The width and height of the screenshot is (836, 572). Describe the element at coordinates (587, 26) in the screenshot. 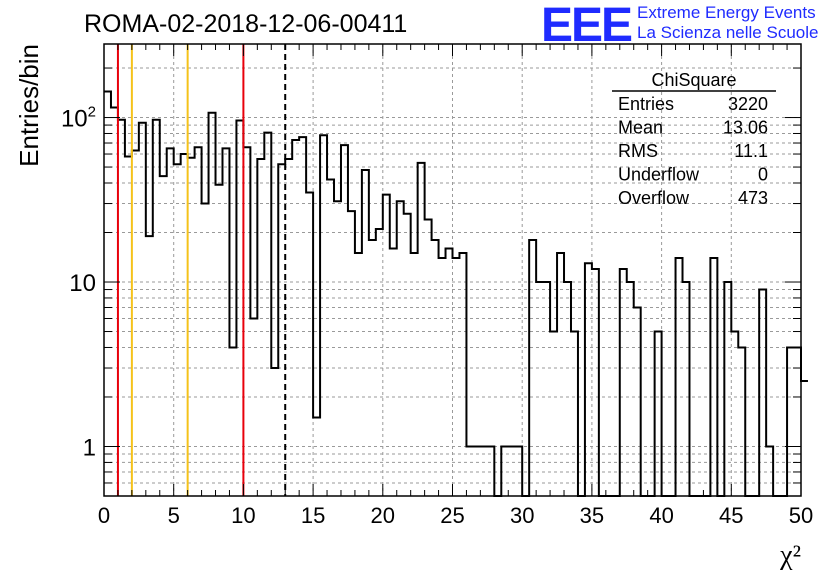

I see `eee-logo: EEE` at that location.